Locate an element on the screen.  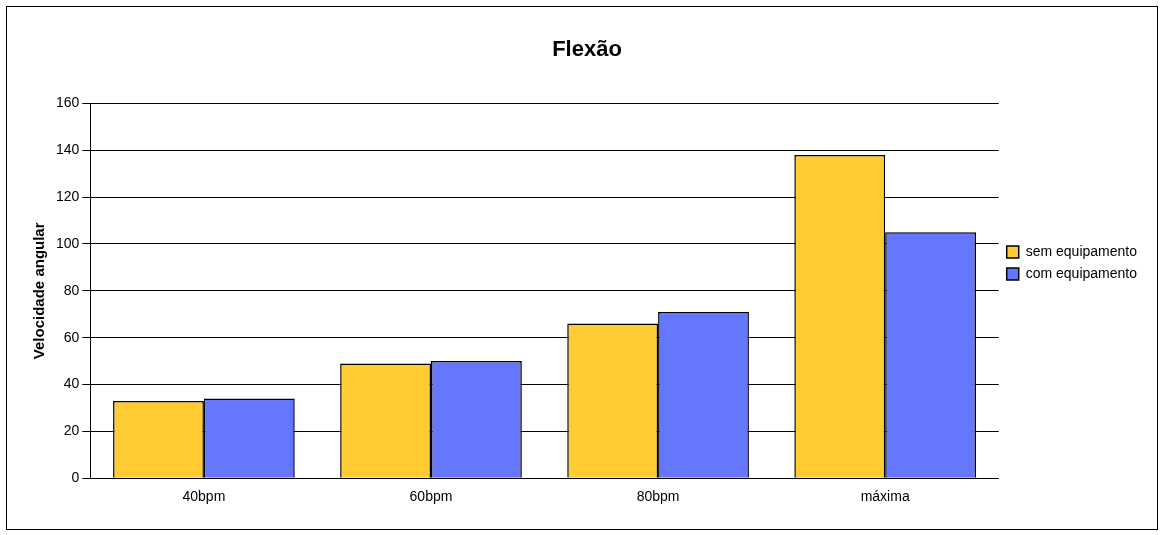
y-tick-label: 140 is located at coordinates (68, 149).